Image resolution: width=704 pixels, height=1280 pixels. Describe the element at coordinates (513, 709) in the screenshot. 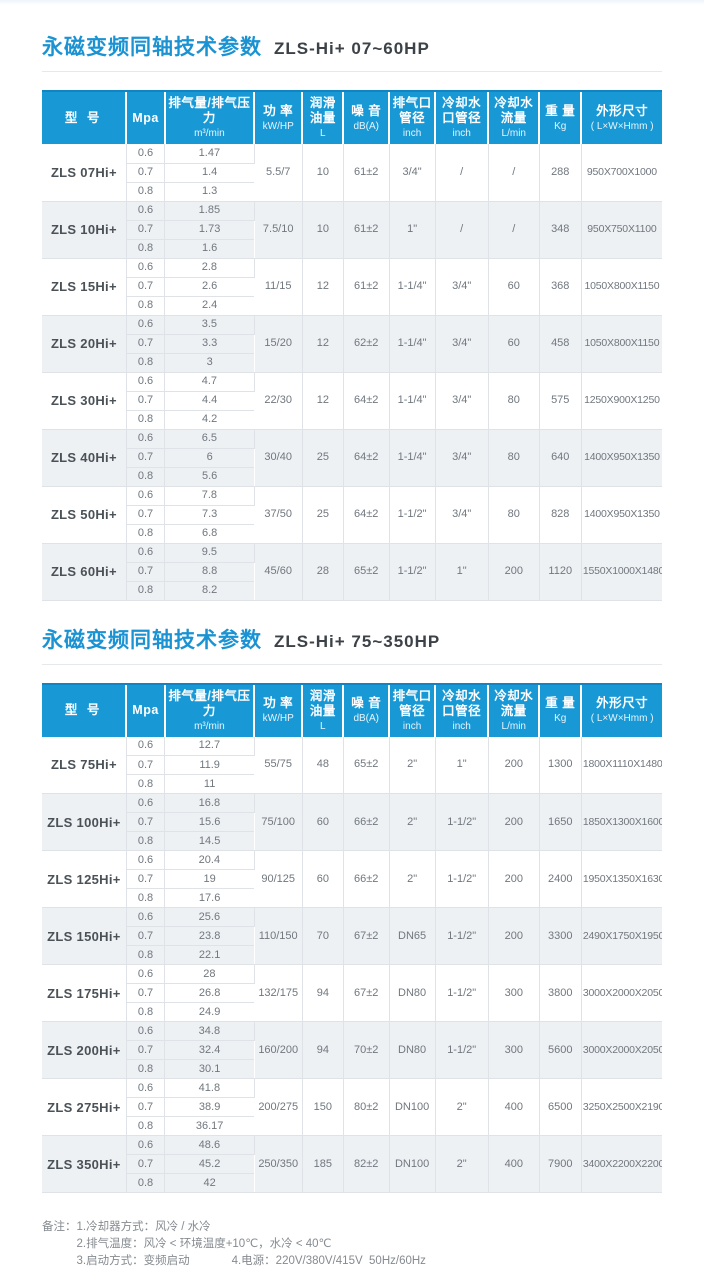

I see `column-header: 冷却水流量 L/min` at that location.